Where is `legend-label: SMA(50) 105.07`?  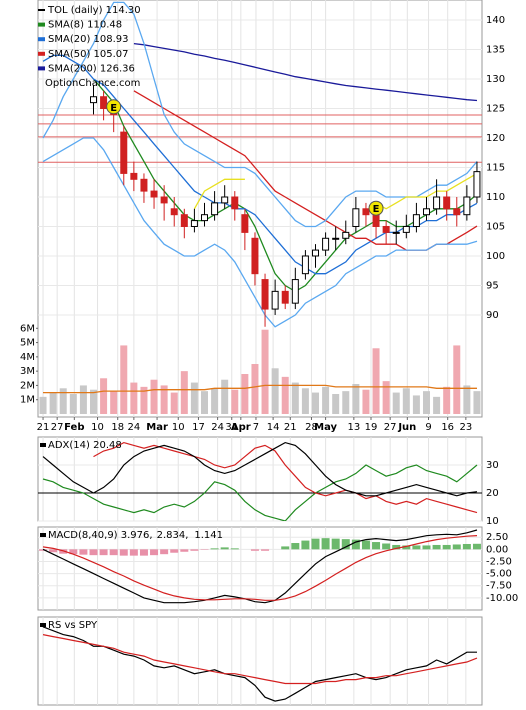 legend-label: SMA(50) 105.07 is located at coordinates (88, 54).